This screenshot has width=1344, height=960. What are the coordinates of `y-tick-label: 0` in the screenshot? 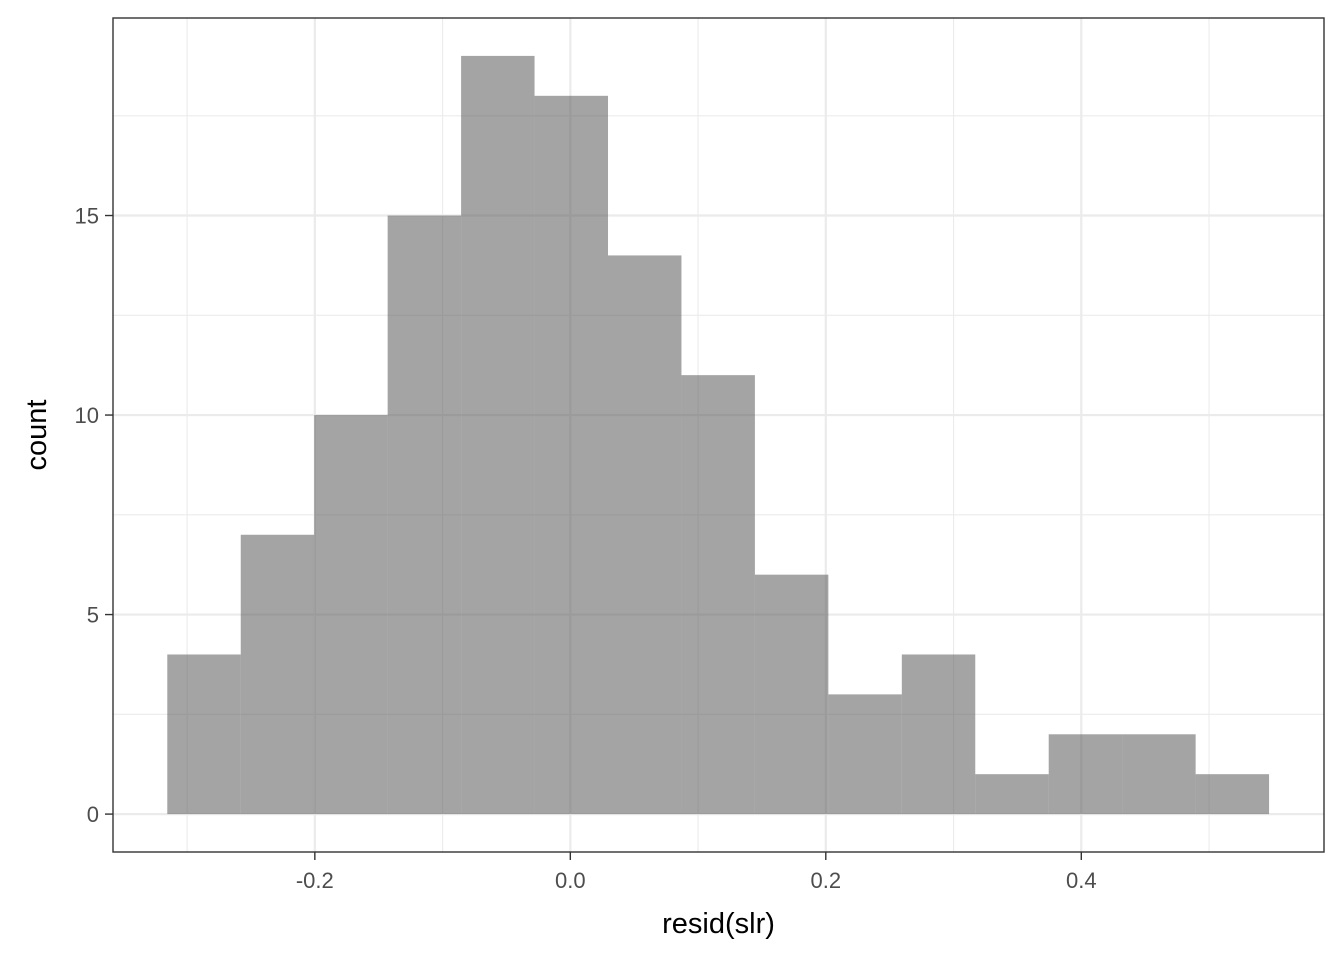 It's located at (93, 814).